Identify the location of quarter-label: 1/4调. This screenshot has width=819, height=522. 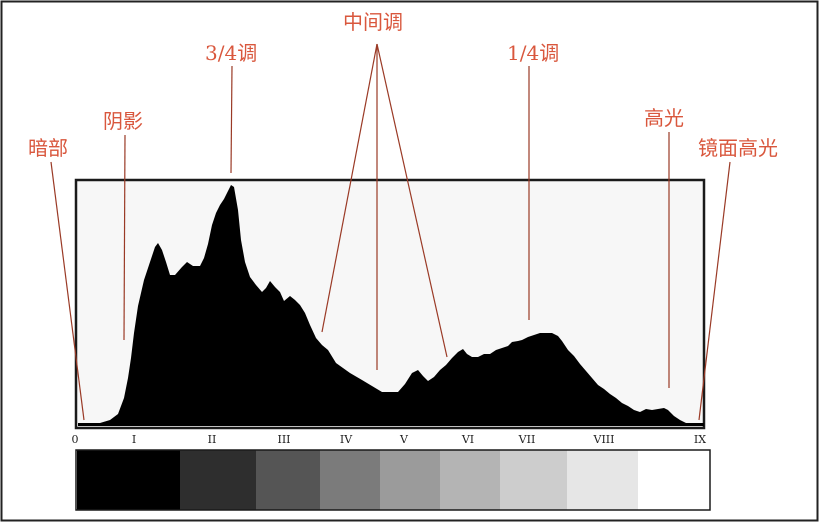
(533, 53).